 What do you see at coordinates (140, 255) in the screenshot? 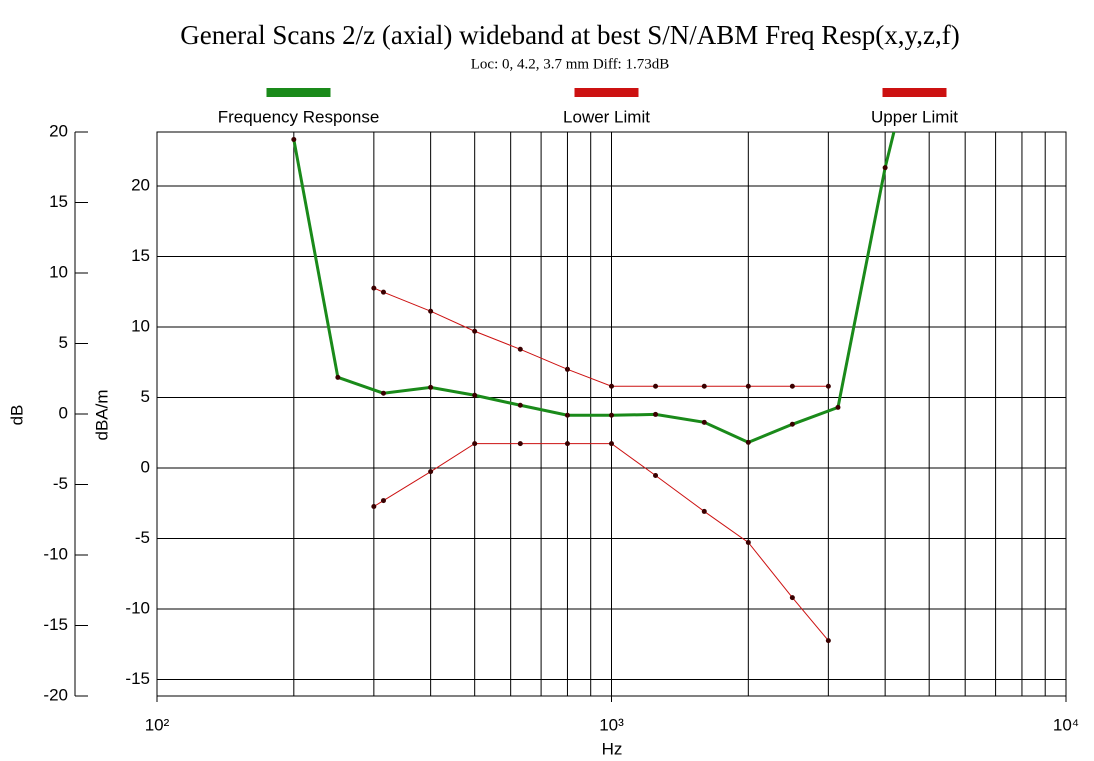
I see `y2-tick-label: 15` at bounding box center [140, 255].